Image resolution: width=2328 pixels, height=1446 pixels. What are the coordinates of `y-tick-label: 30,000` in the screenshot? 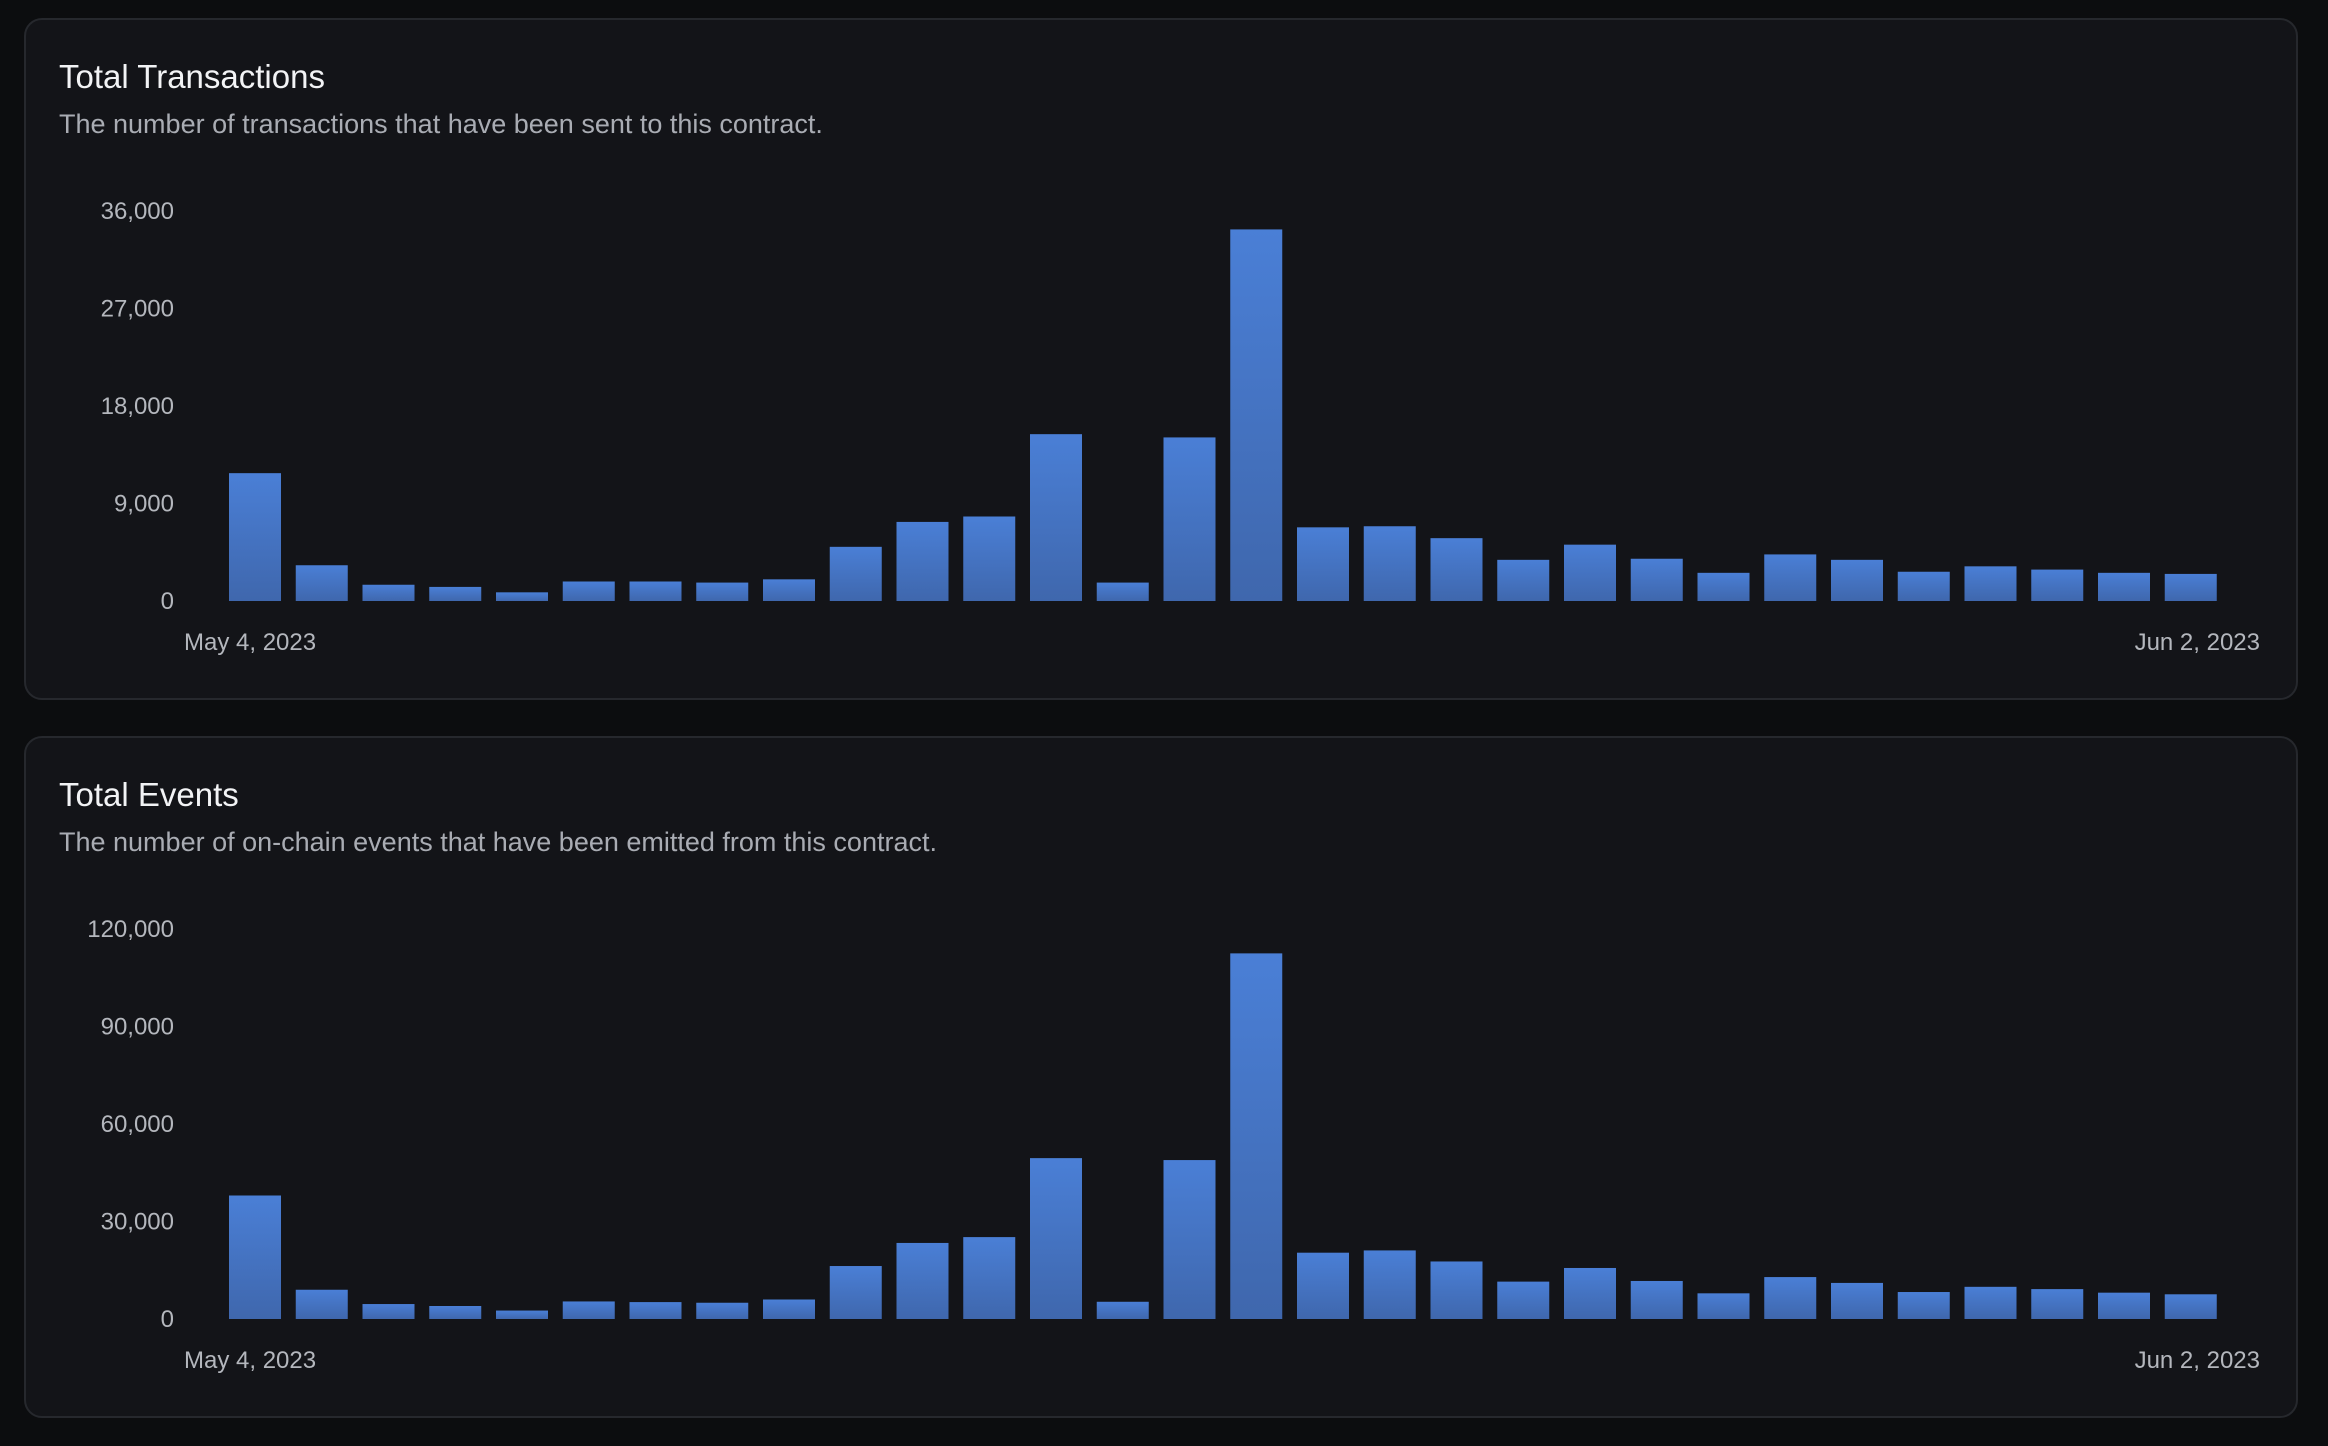 It's located at (137, 1222).